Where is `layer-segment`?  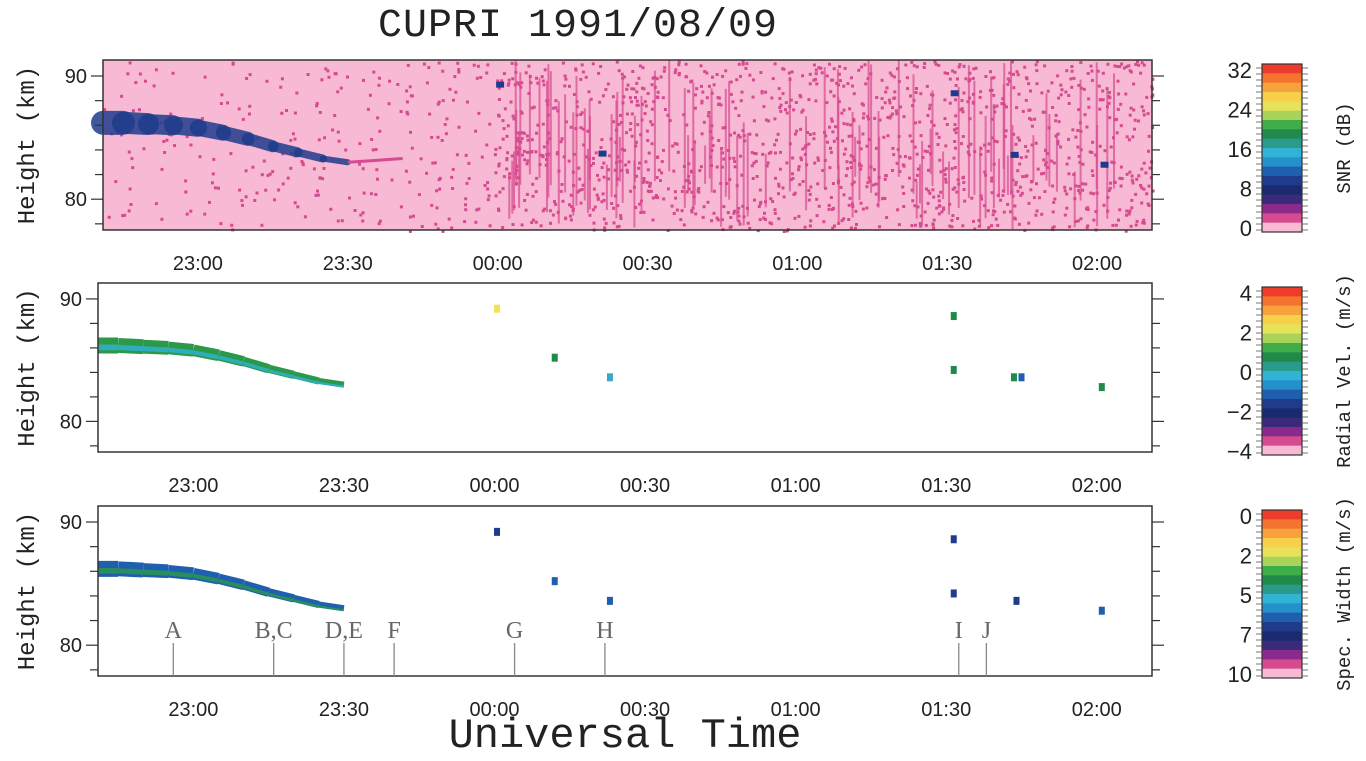
layer-segment is located at coordinates (281, 371).